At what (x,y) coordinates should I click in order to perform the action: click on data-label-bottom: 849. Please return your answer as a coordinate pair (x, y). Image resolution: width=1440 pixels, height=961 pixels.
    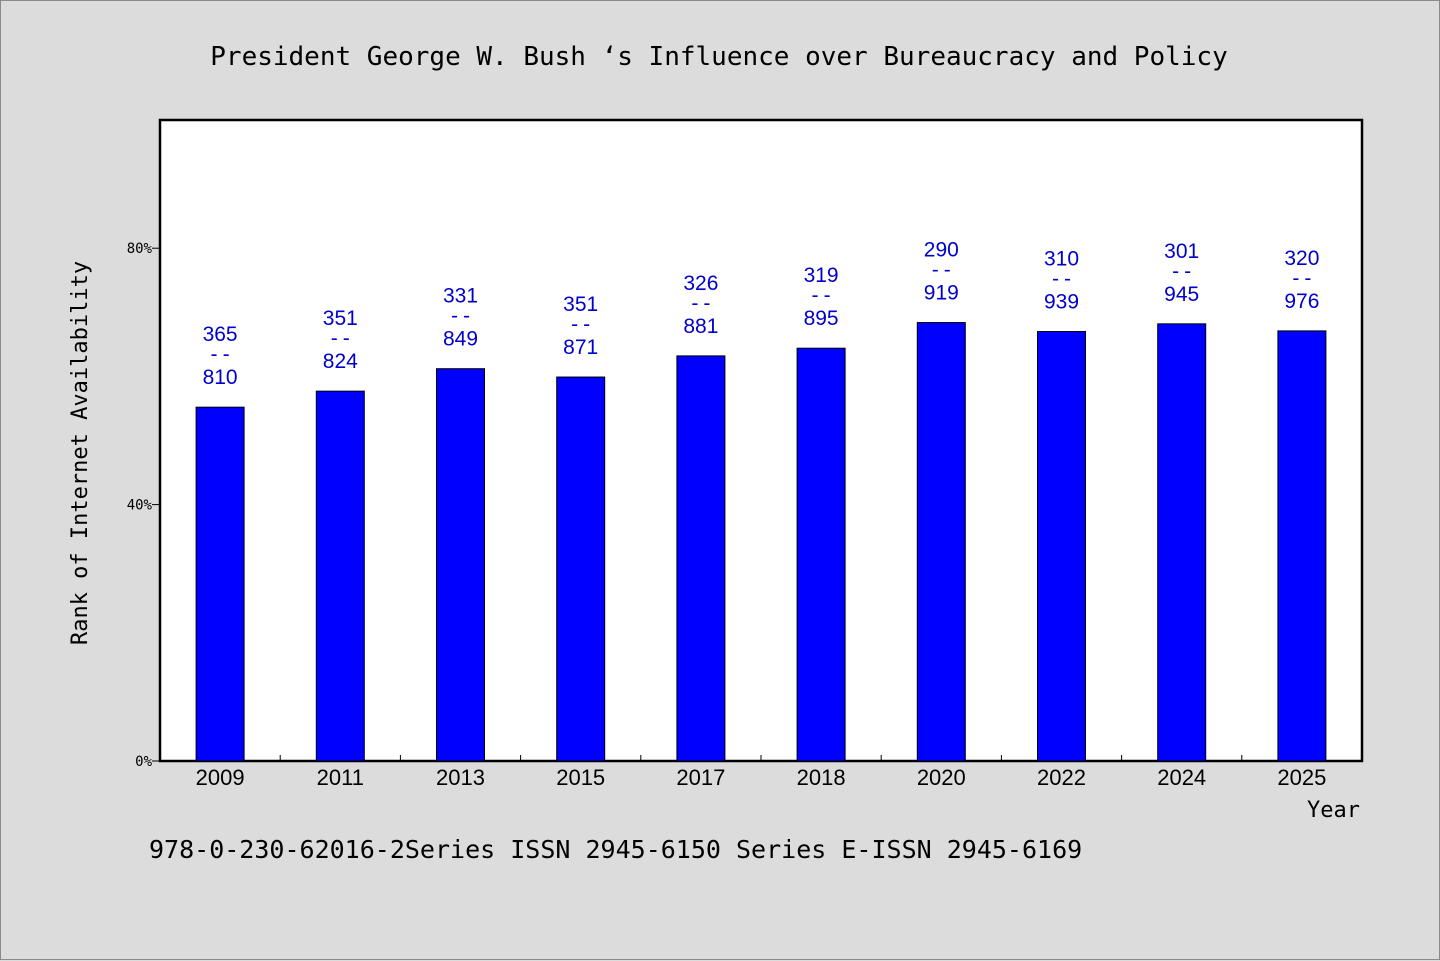
    Looking at the image, I should click on (460, 339).